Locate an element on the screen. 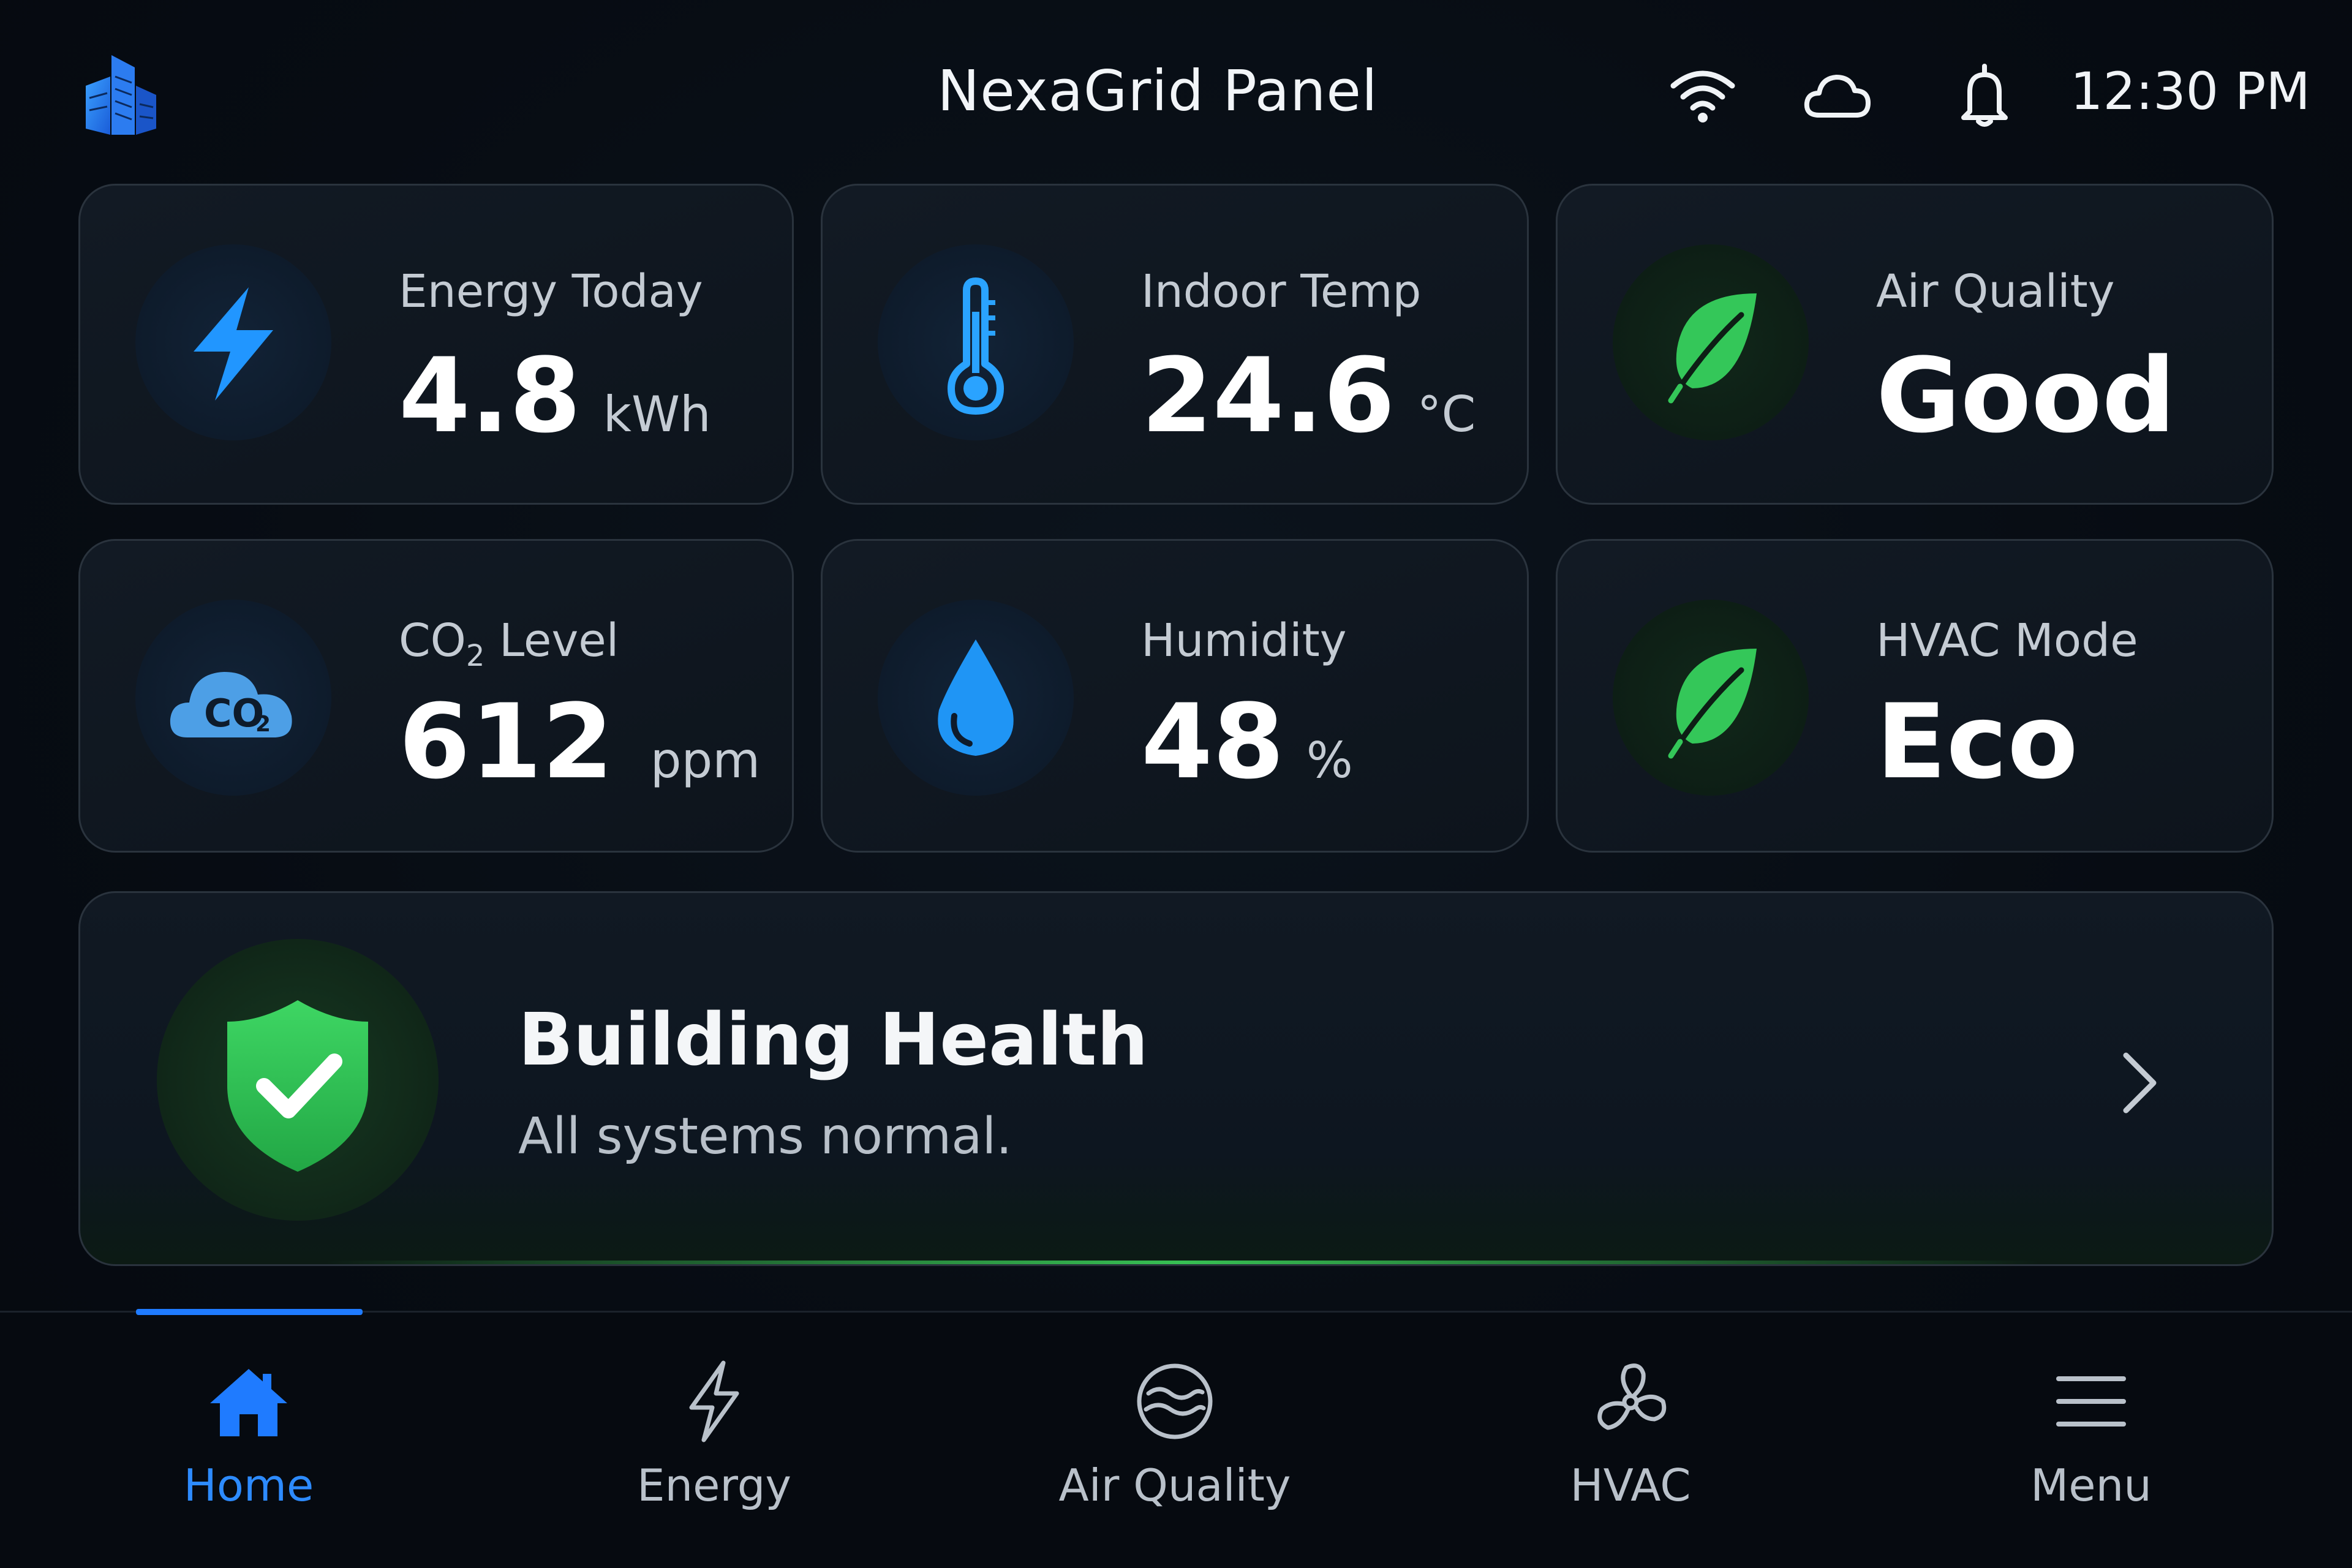 The image size is (2352, 1568). cloud-icon is located at coordinates (1838, 95).